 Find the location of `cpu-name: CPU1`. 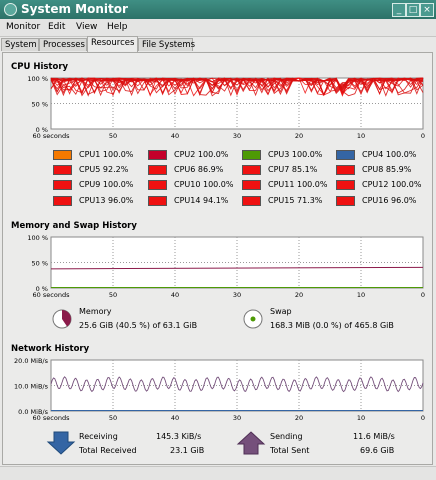

cpu-name: CPU1 is located at coordinates (90, 154).